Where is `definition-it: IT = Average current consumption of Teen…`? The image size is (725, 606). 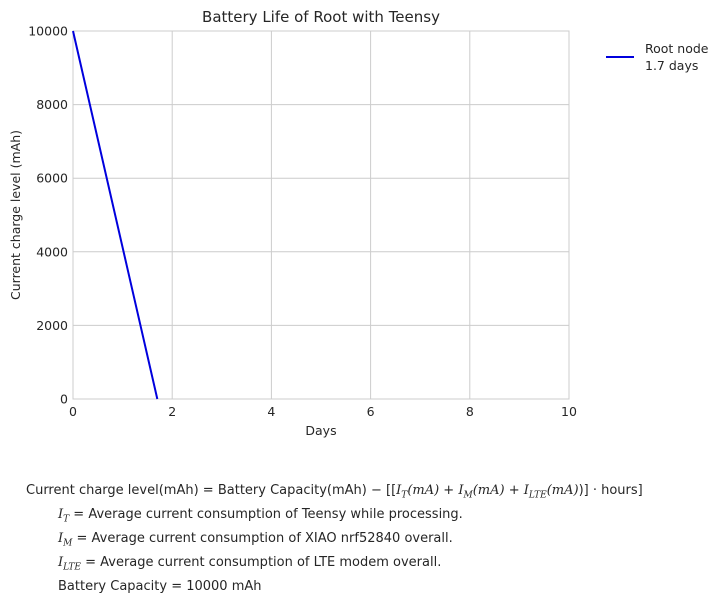 definition-it: IT = Average current consumption of Teen… is located at coordinates (260, 516).